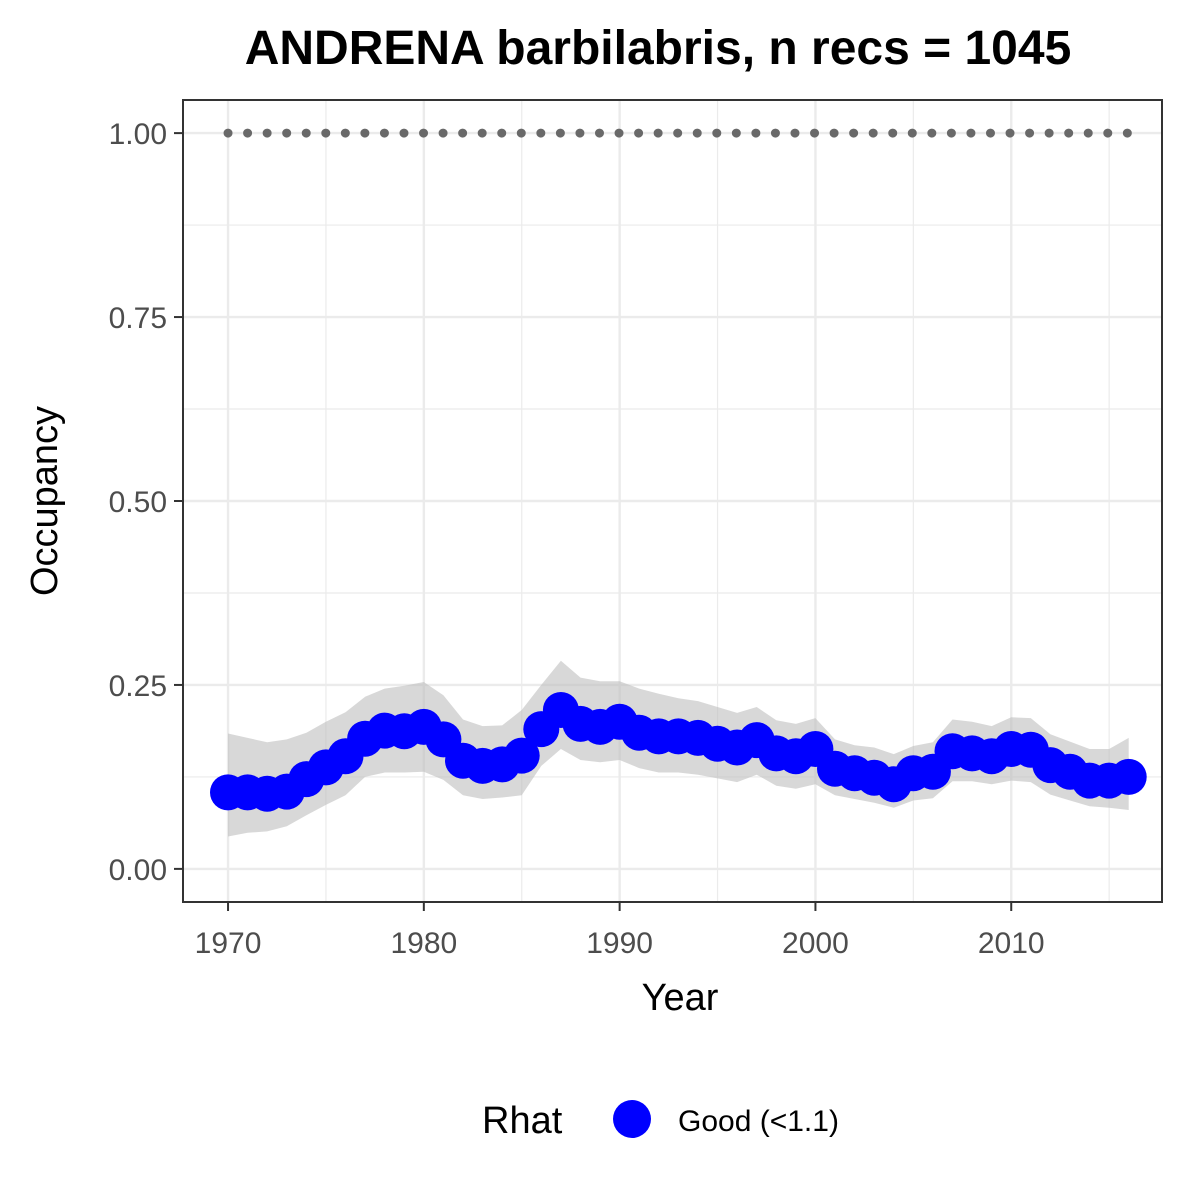 The height and width of the screenshot is (1200, 1200). Describe the element at coordinates (138, 686) in the screenshot. I see `y-tick-label: 0.25` at that location.